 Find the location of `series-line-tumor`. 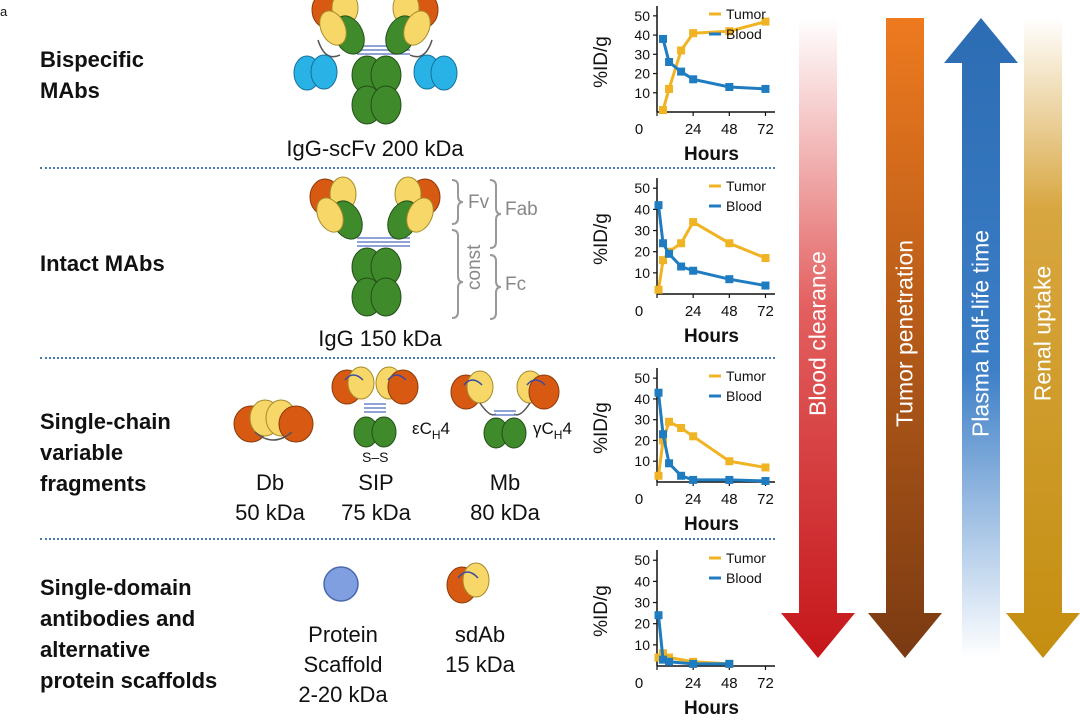

series-line-tumor is located at coordinates (712, 255).